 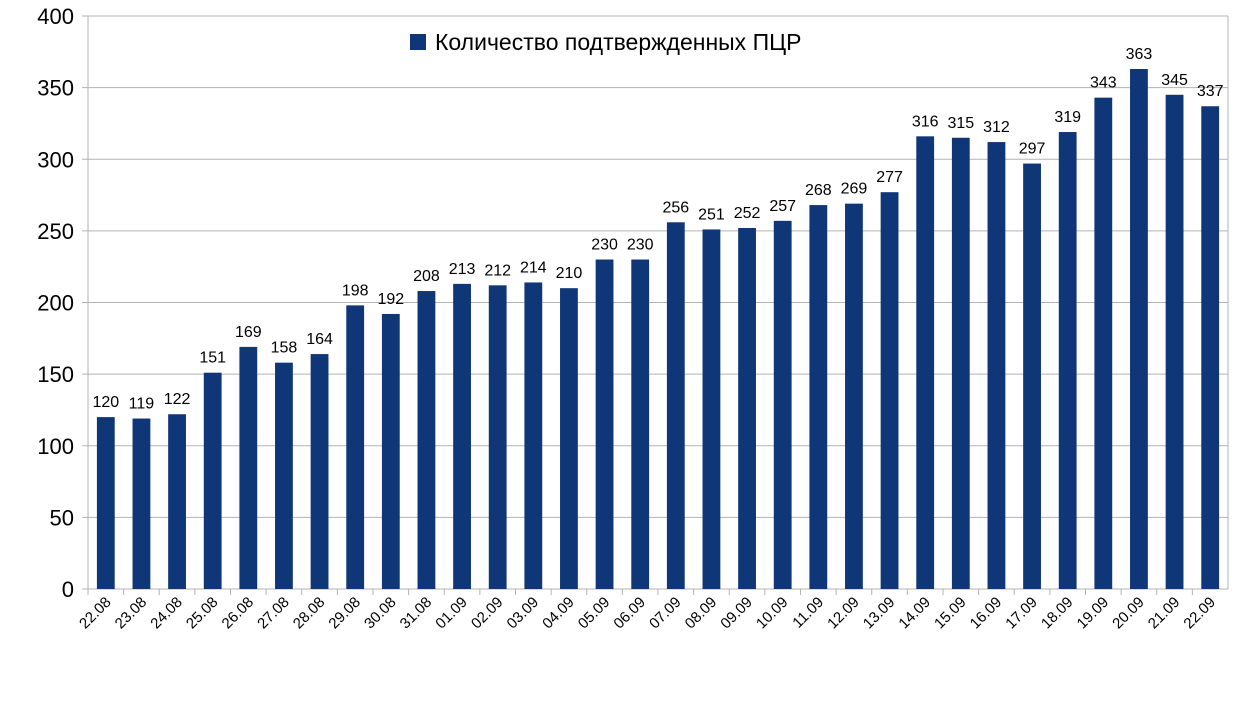 What do you see at coordinates (212, 480) in the screenshot?
I see `bar-25.08` at bounding box center [212, 480].